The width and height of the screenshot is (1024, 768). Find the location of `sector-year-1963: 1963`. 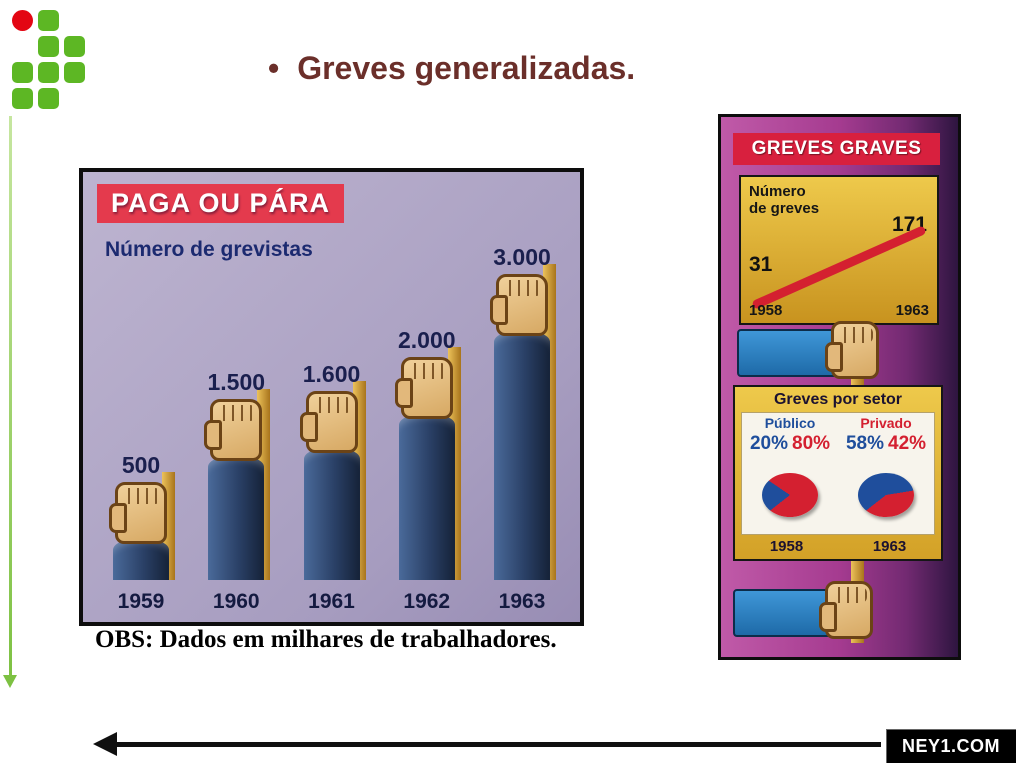

sector-year-1963: 1963 is located at coordinates (889, 546).